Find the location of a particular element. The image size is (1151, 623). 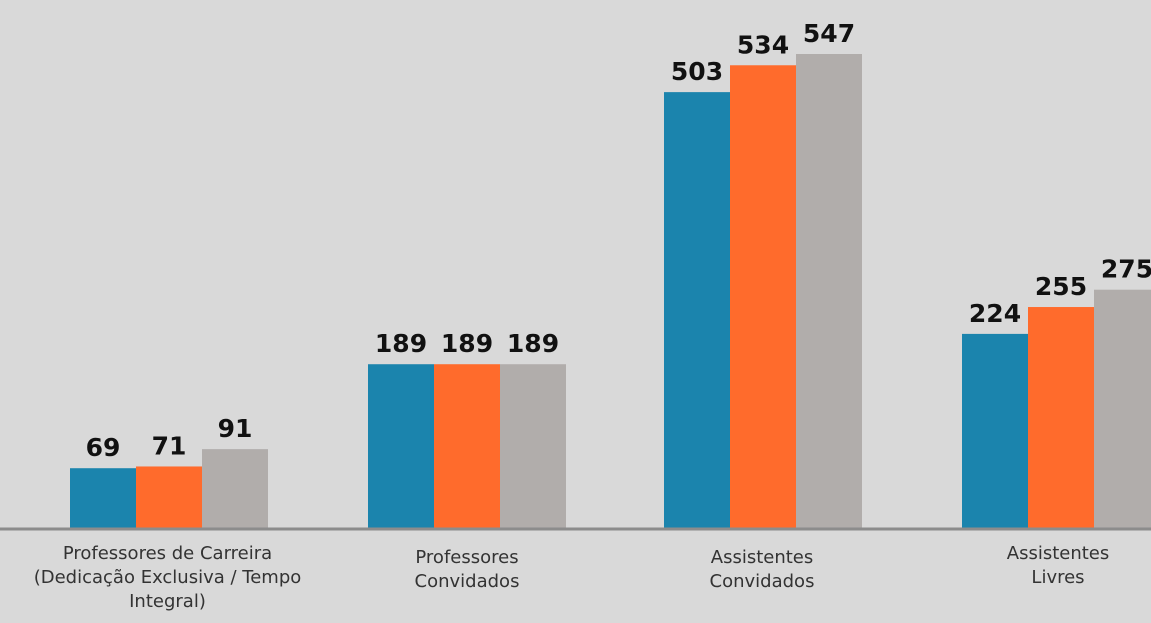

data-label-professores-de-carreira-series-b: 71 is located at coordinates (169, 445).